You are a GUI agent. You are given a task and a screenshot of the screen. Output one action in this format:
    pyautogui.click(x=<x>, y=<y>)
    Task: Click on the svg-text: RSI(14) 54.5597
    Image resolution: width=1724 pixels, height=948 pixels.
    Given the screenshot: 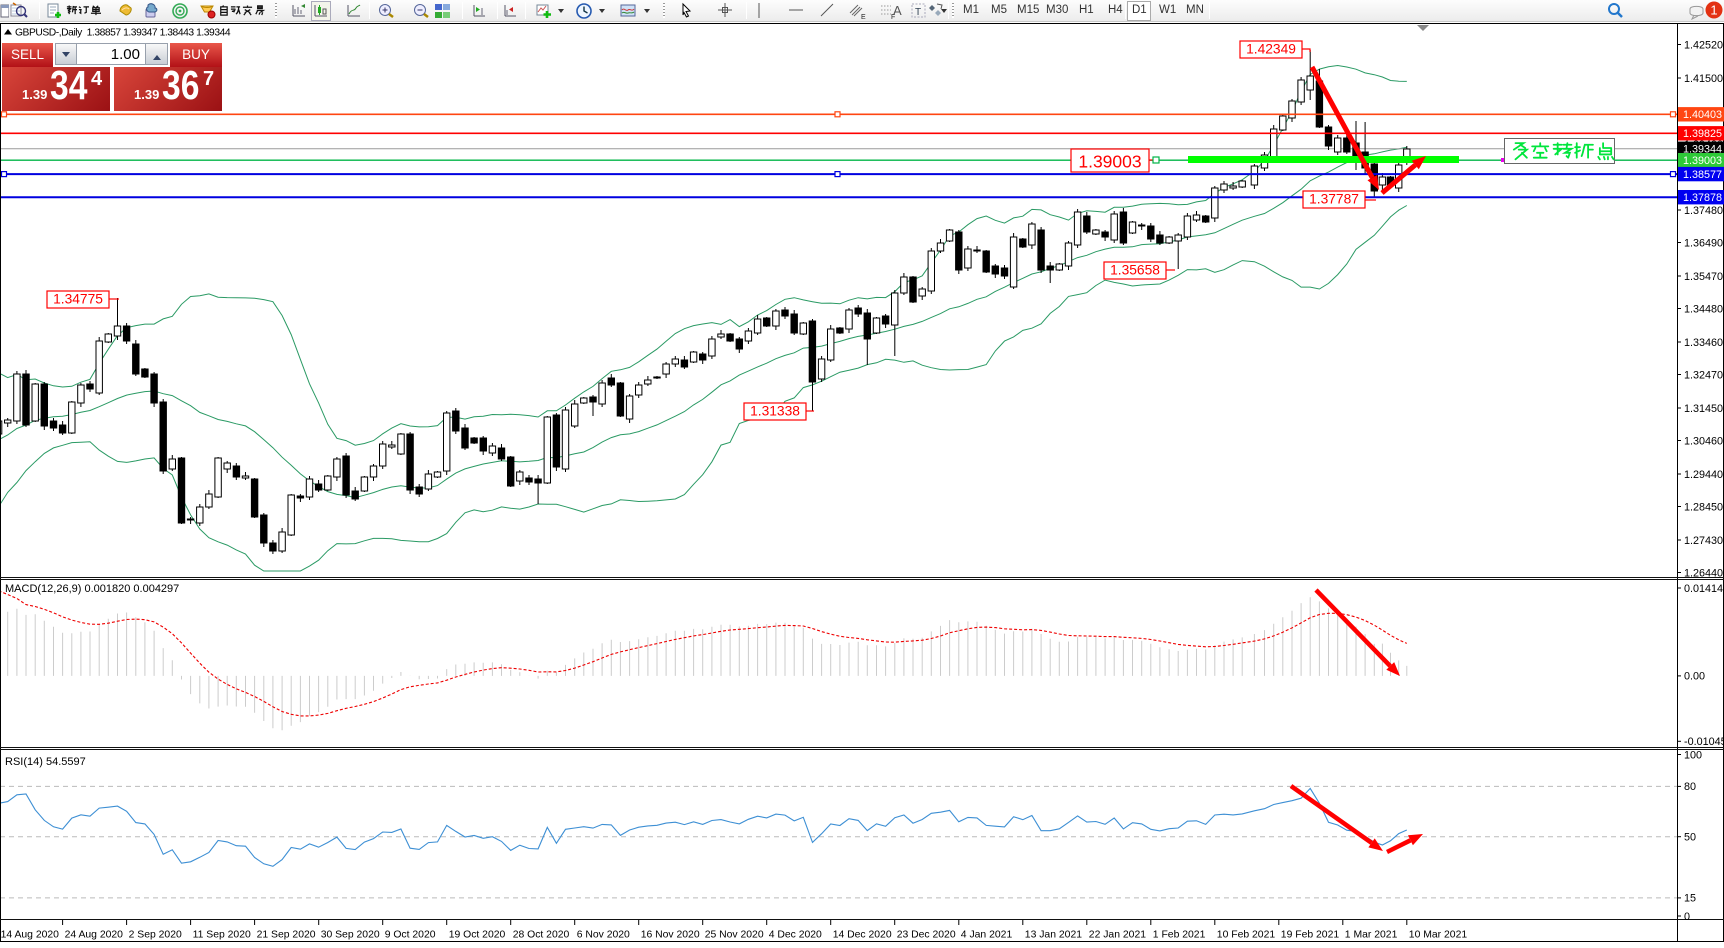 What is the action you would take?
    pyautogui.click(x=45, y=762)
    